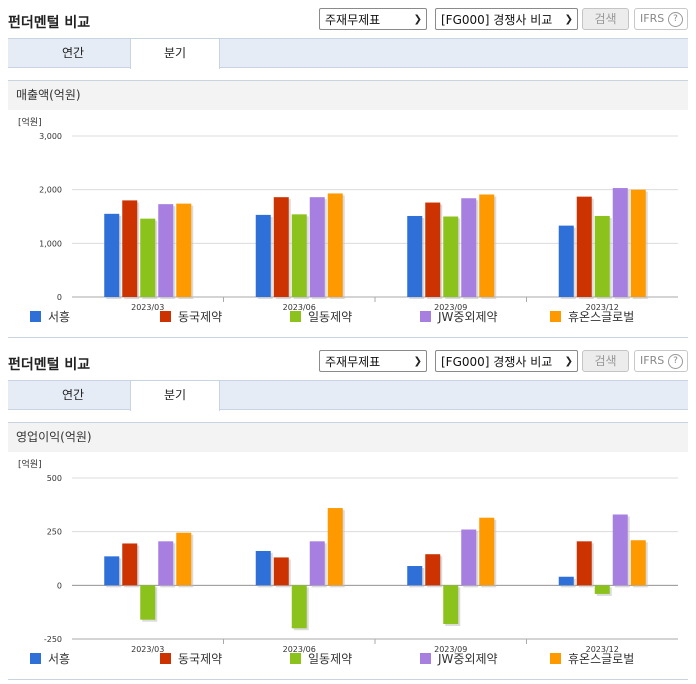 The image size is (696, 684). I want to click on x-tick-label: 2023/09, so click(450, 307).